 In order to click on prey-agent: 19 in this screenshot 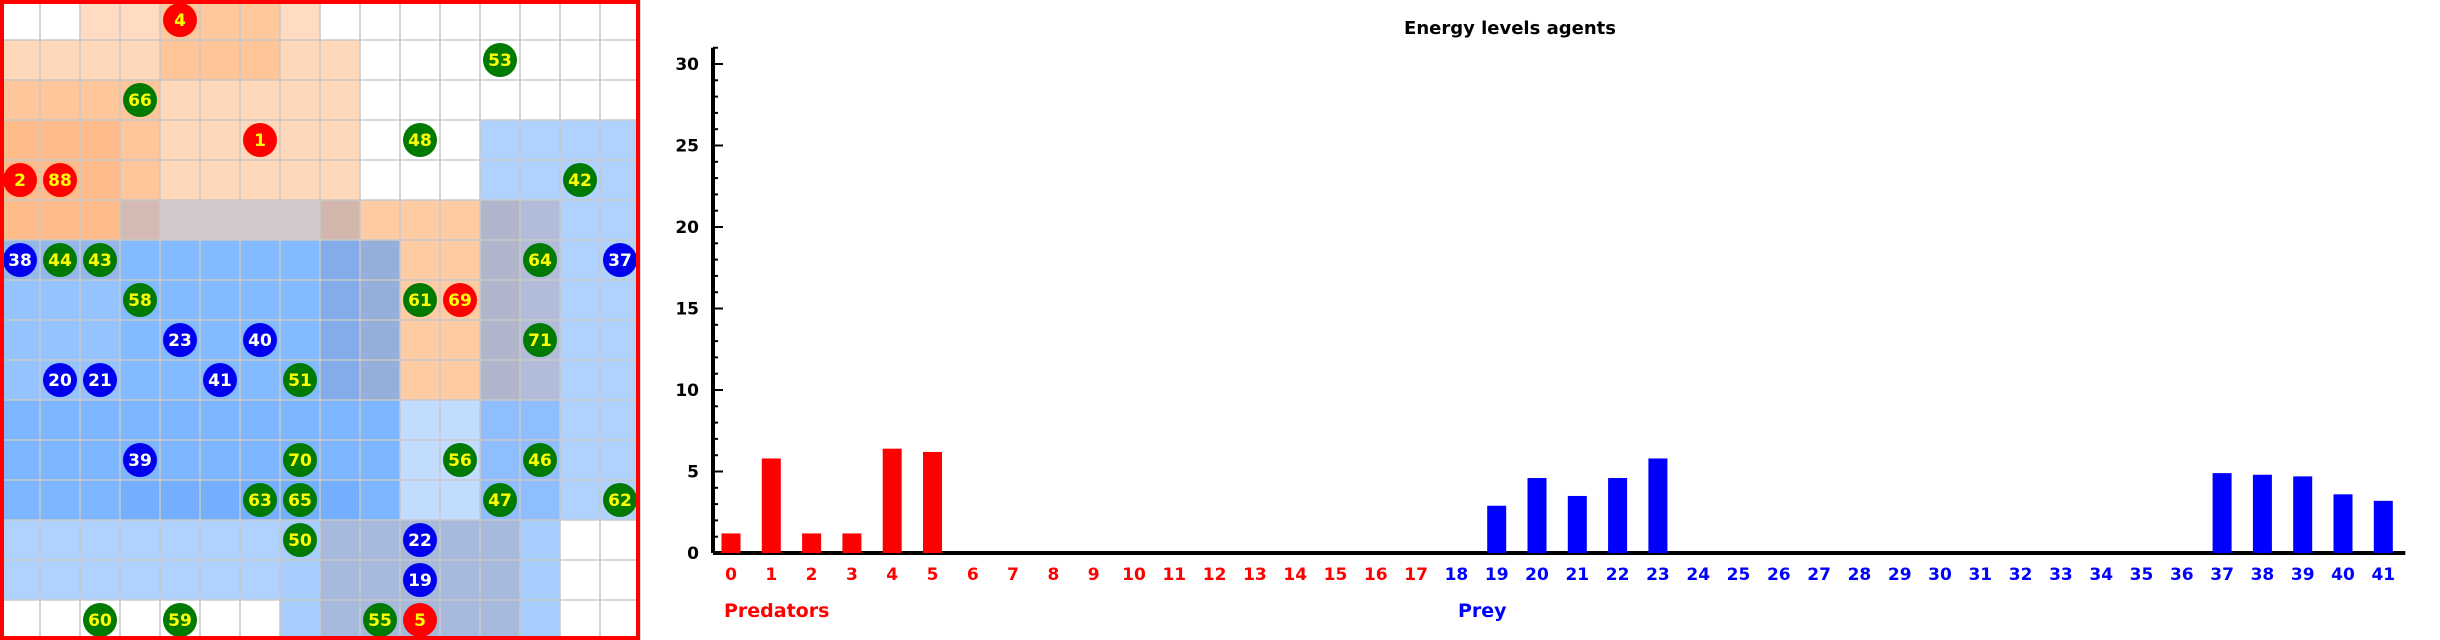, I will do `click(420, 580)`.